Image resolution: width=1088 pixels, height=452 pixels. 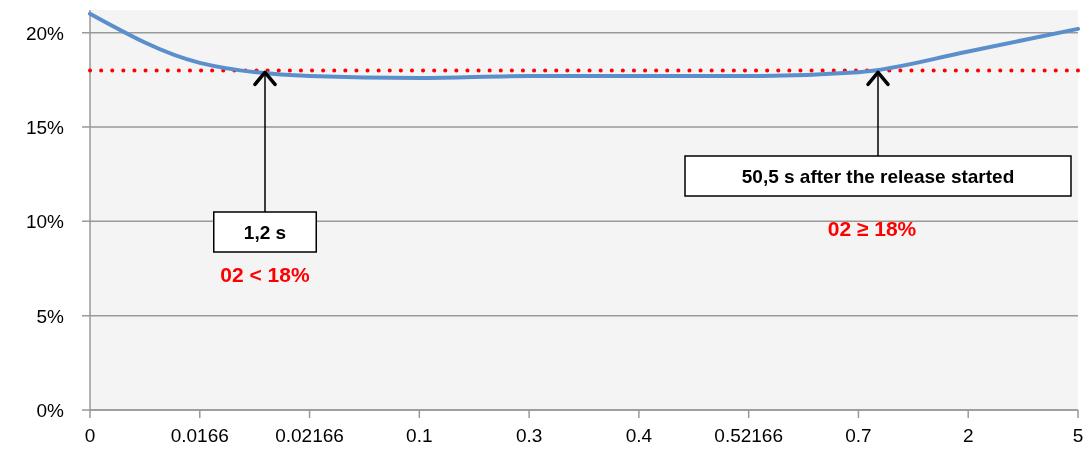 What do you see at coordinates (265, 274) in the screenshot?
I see `annotation: 02 < 18%` at bounding box center [265, 274].